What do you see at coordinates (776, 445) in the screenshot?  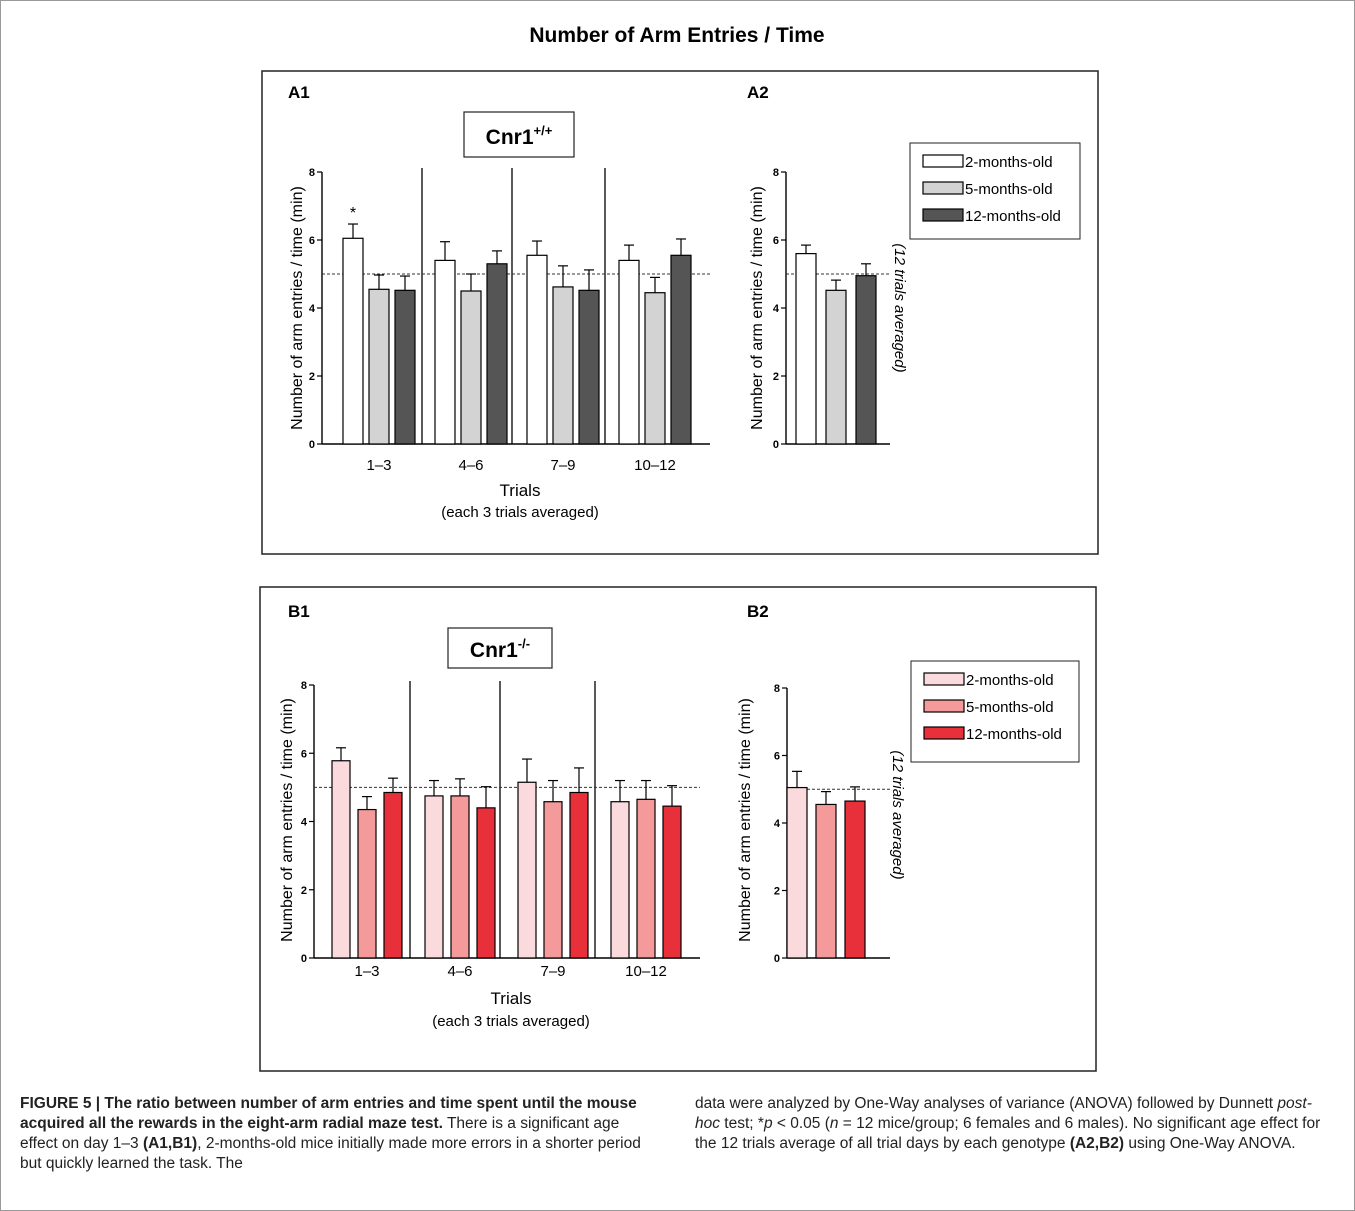 I see `y-tick-label-a2: 0` at bounding box center [776, 445].